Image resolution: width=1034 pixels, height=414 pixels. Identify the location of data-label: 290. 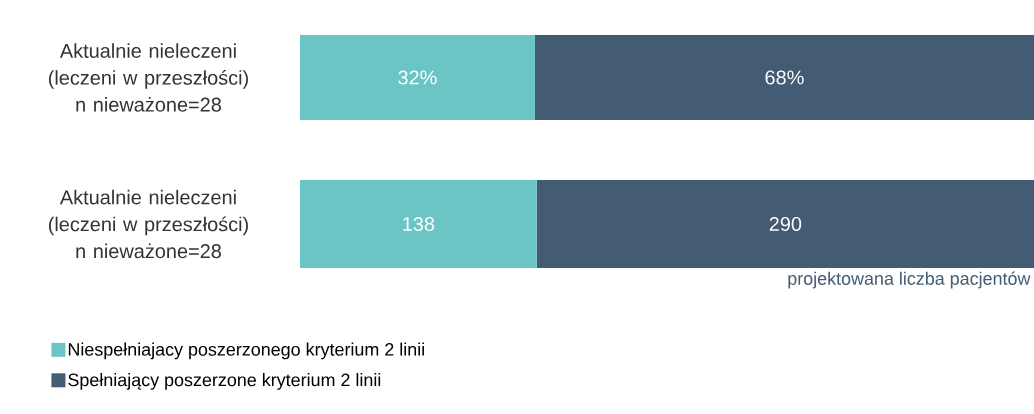
(785, 224).